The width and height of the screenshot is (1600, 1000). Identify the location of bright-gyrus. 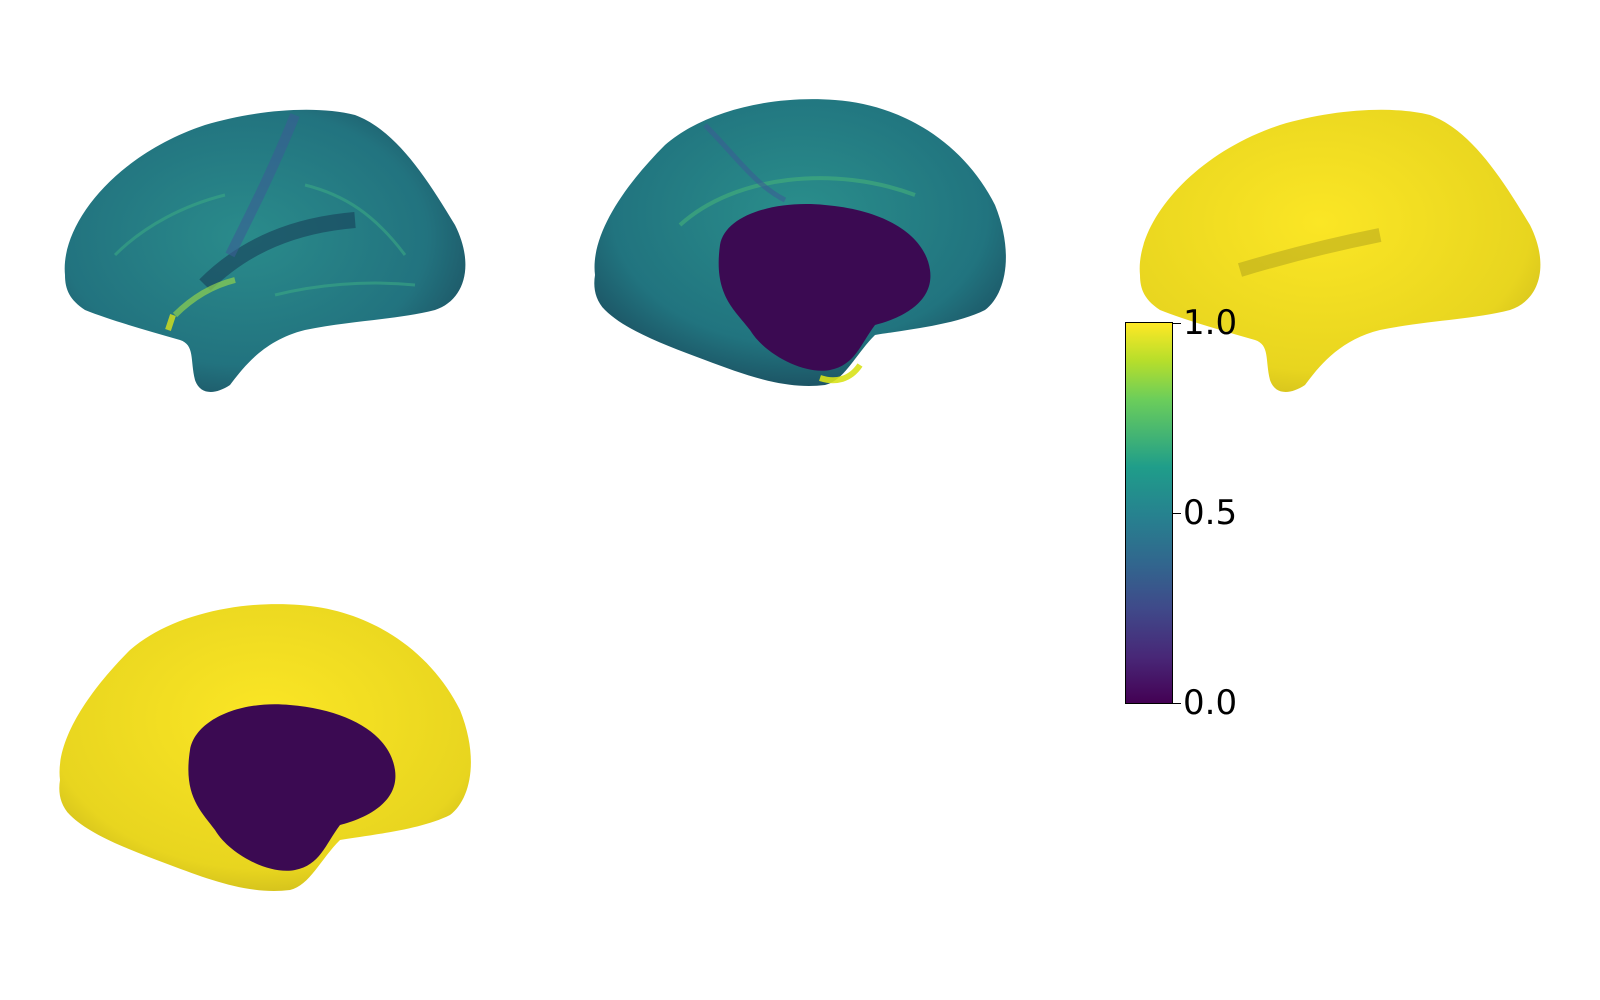
(204, 297).